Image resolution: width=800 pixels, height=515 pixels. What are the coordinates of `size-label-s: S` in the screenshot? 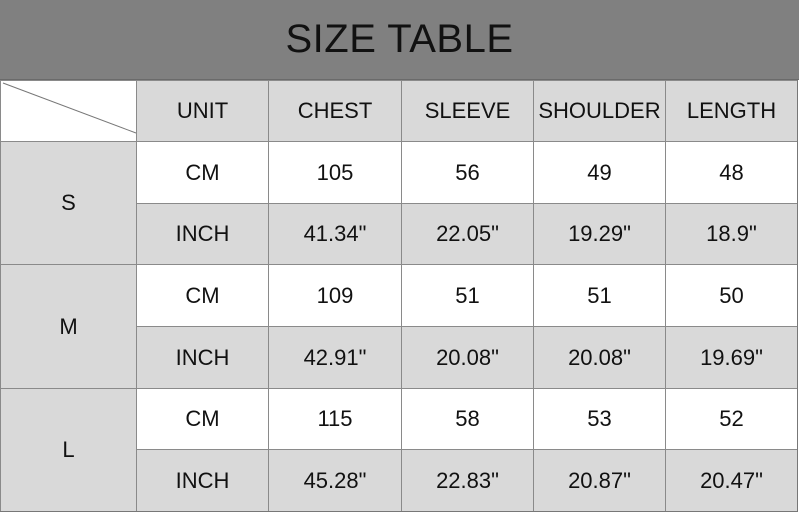 It's located at (68, 202).